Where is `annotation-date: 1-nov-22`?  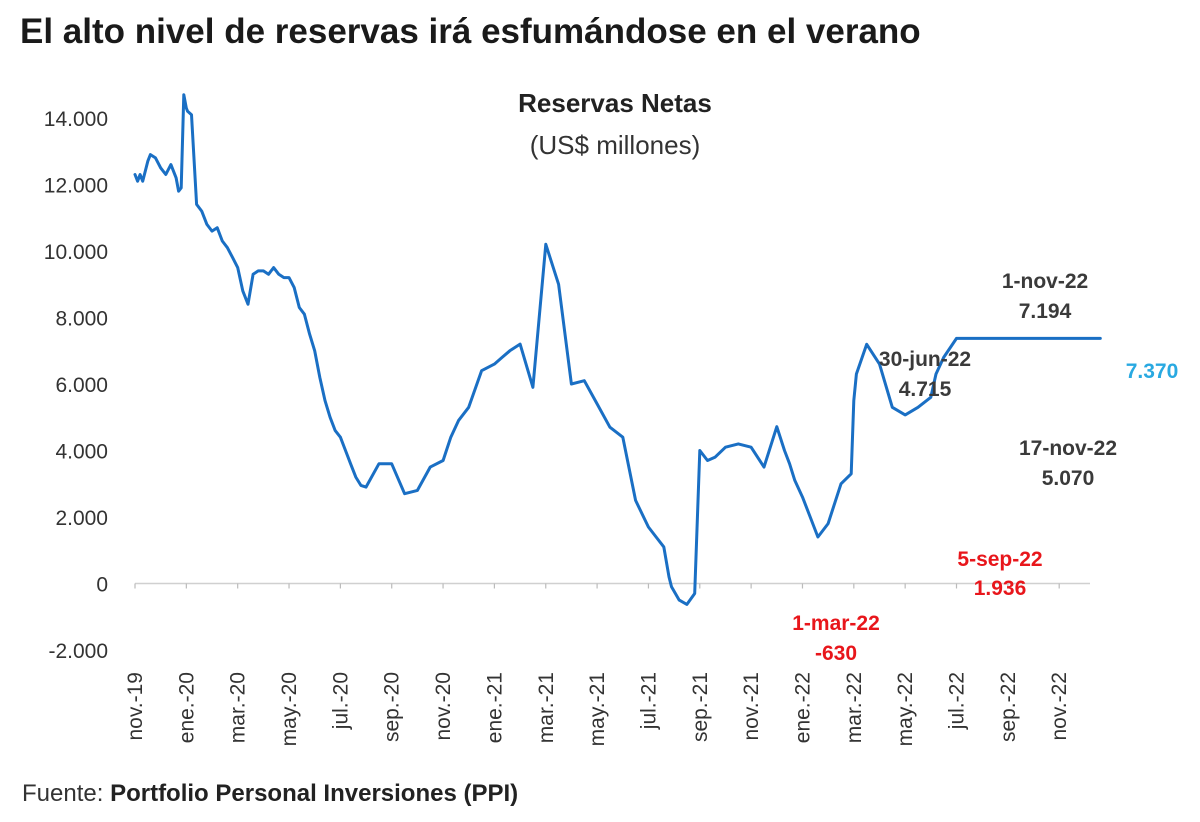 annotation-date: 1-nov-22 is located at coordinates (1045, 281).